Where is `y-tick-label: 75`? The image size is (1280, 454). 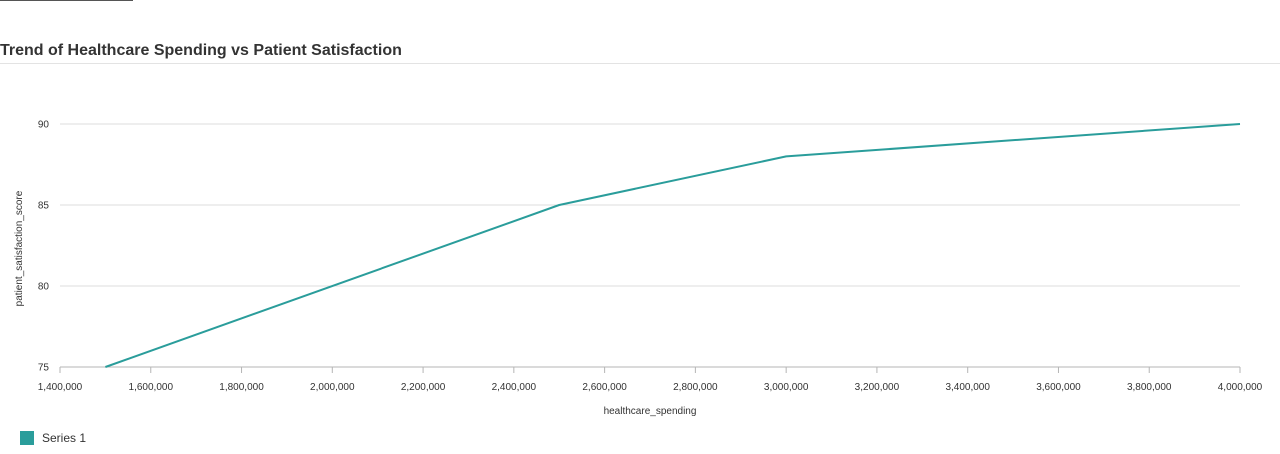 y-tick-label: 75 is located at coordinates (44, 368).